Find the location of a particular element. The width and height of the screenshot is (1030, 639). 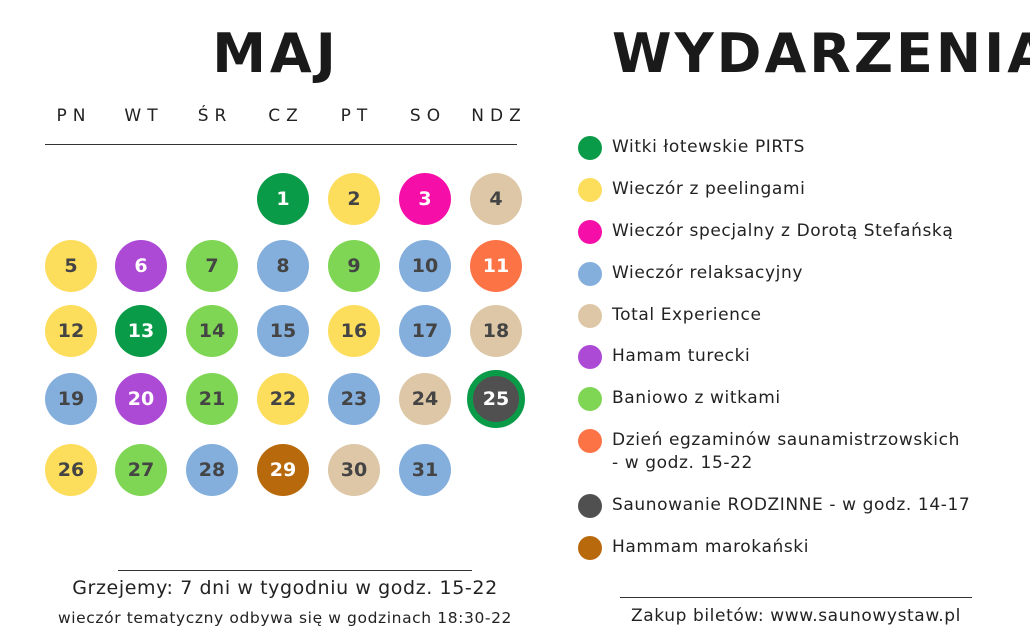

calendar-divider is located at coordinates (281, 144).